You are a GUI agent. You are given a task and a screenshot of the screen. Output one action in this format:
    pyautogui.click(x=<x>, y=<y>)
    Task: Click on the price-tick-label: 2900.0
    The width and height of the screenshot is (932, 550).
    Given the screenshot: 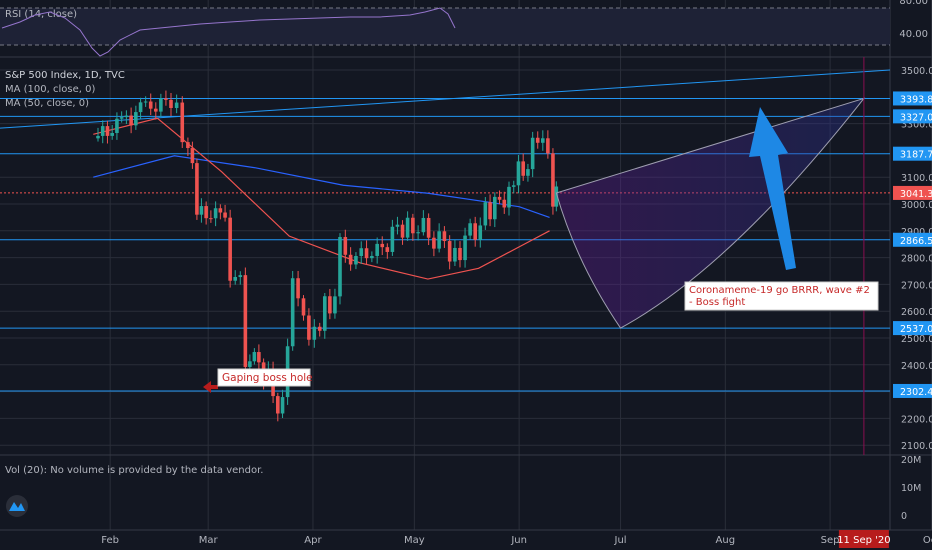 What is the action you would take?
    pyautogui.click(x=916, y=232)
    